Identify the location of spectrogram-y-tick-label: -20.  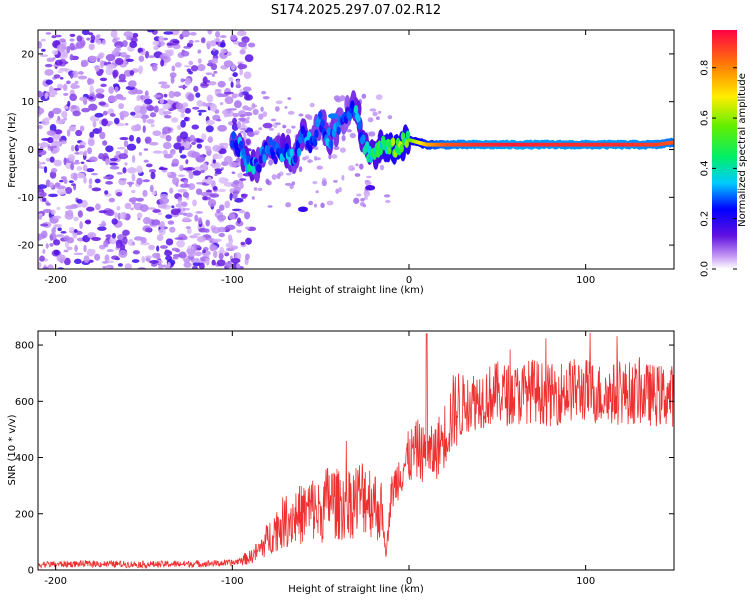
(26, 246).